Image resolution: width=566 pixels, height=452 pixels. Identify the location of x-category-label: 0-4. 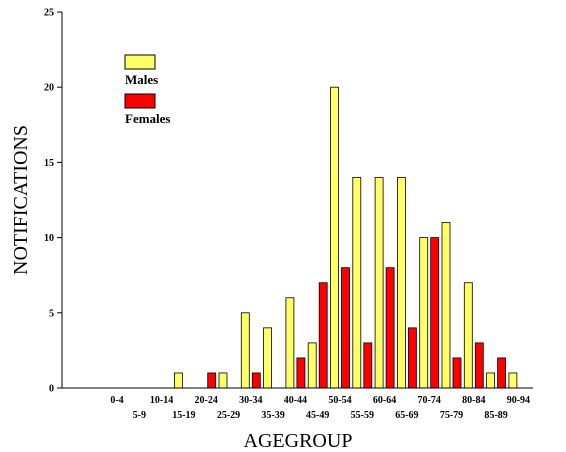
(116, 400).